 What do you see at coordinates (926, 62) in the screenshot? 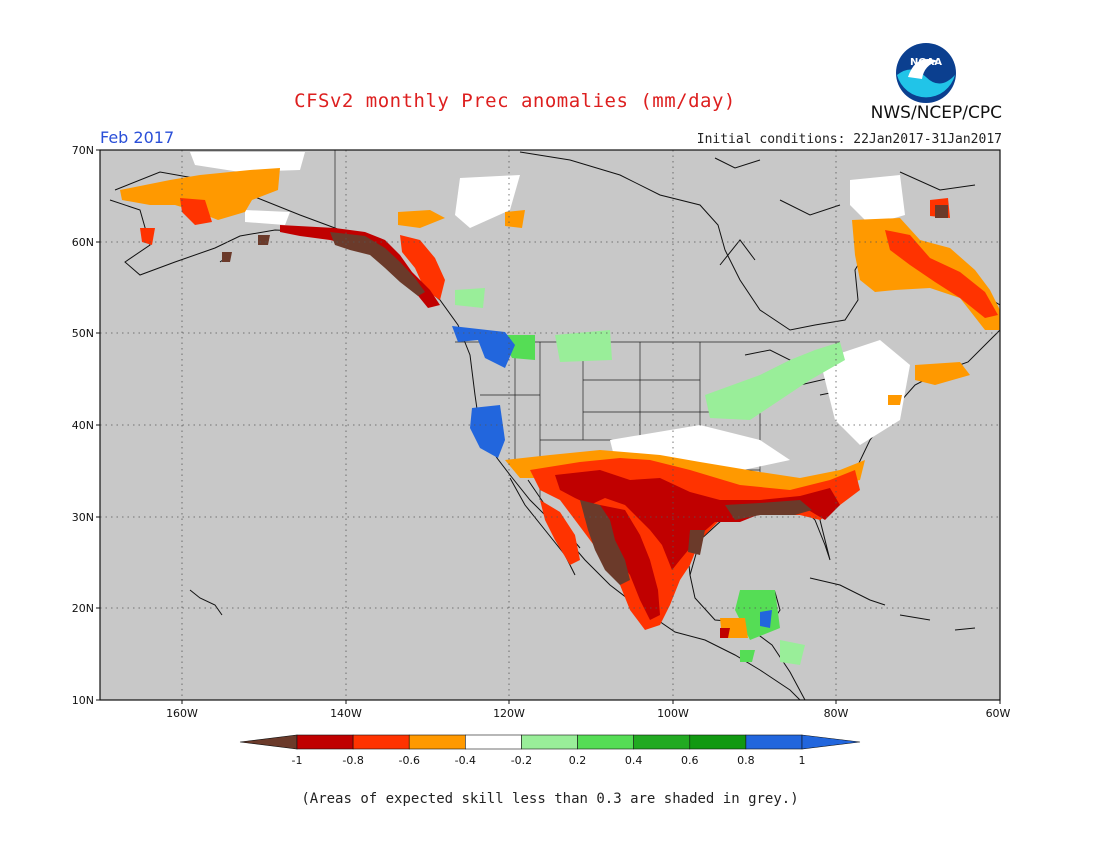
I see `svg-text: NOAA` at bounding box center [926, 62].